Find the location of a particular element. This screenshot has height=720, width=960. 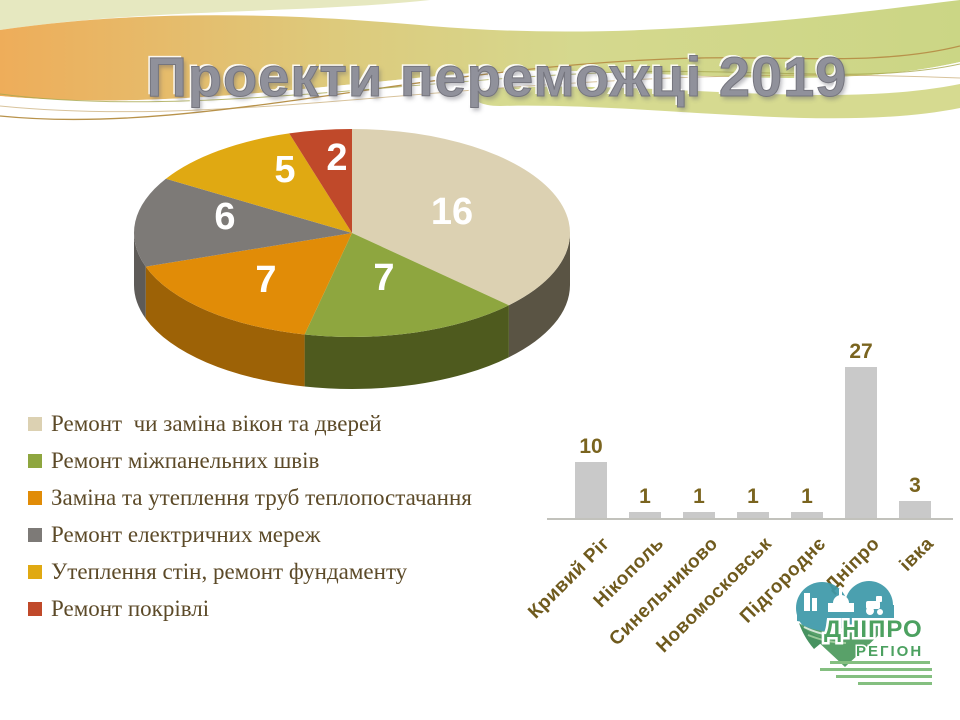

bar-value-label: 10 is located at coordinates (591, 446).